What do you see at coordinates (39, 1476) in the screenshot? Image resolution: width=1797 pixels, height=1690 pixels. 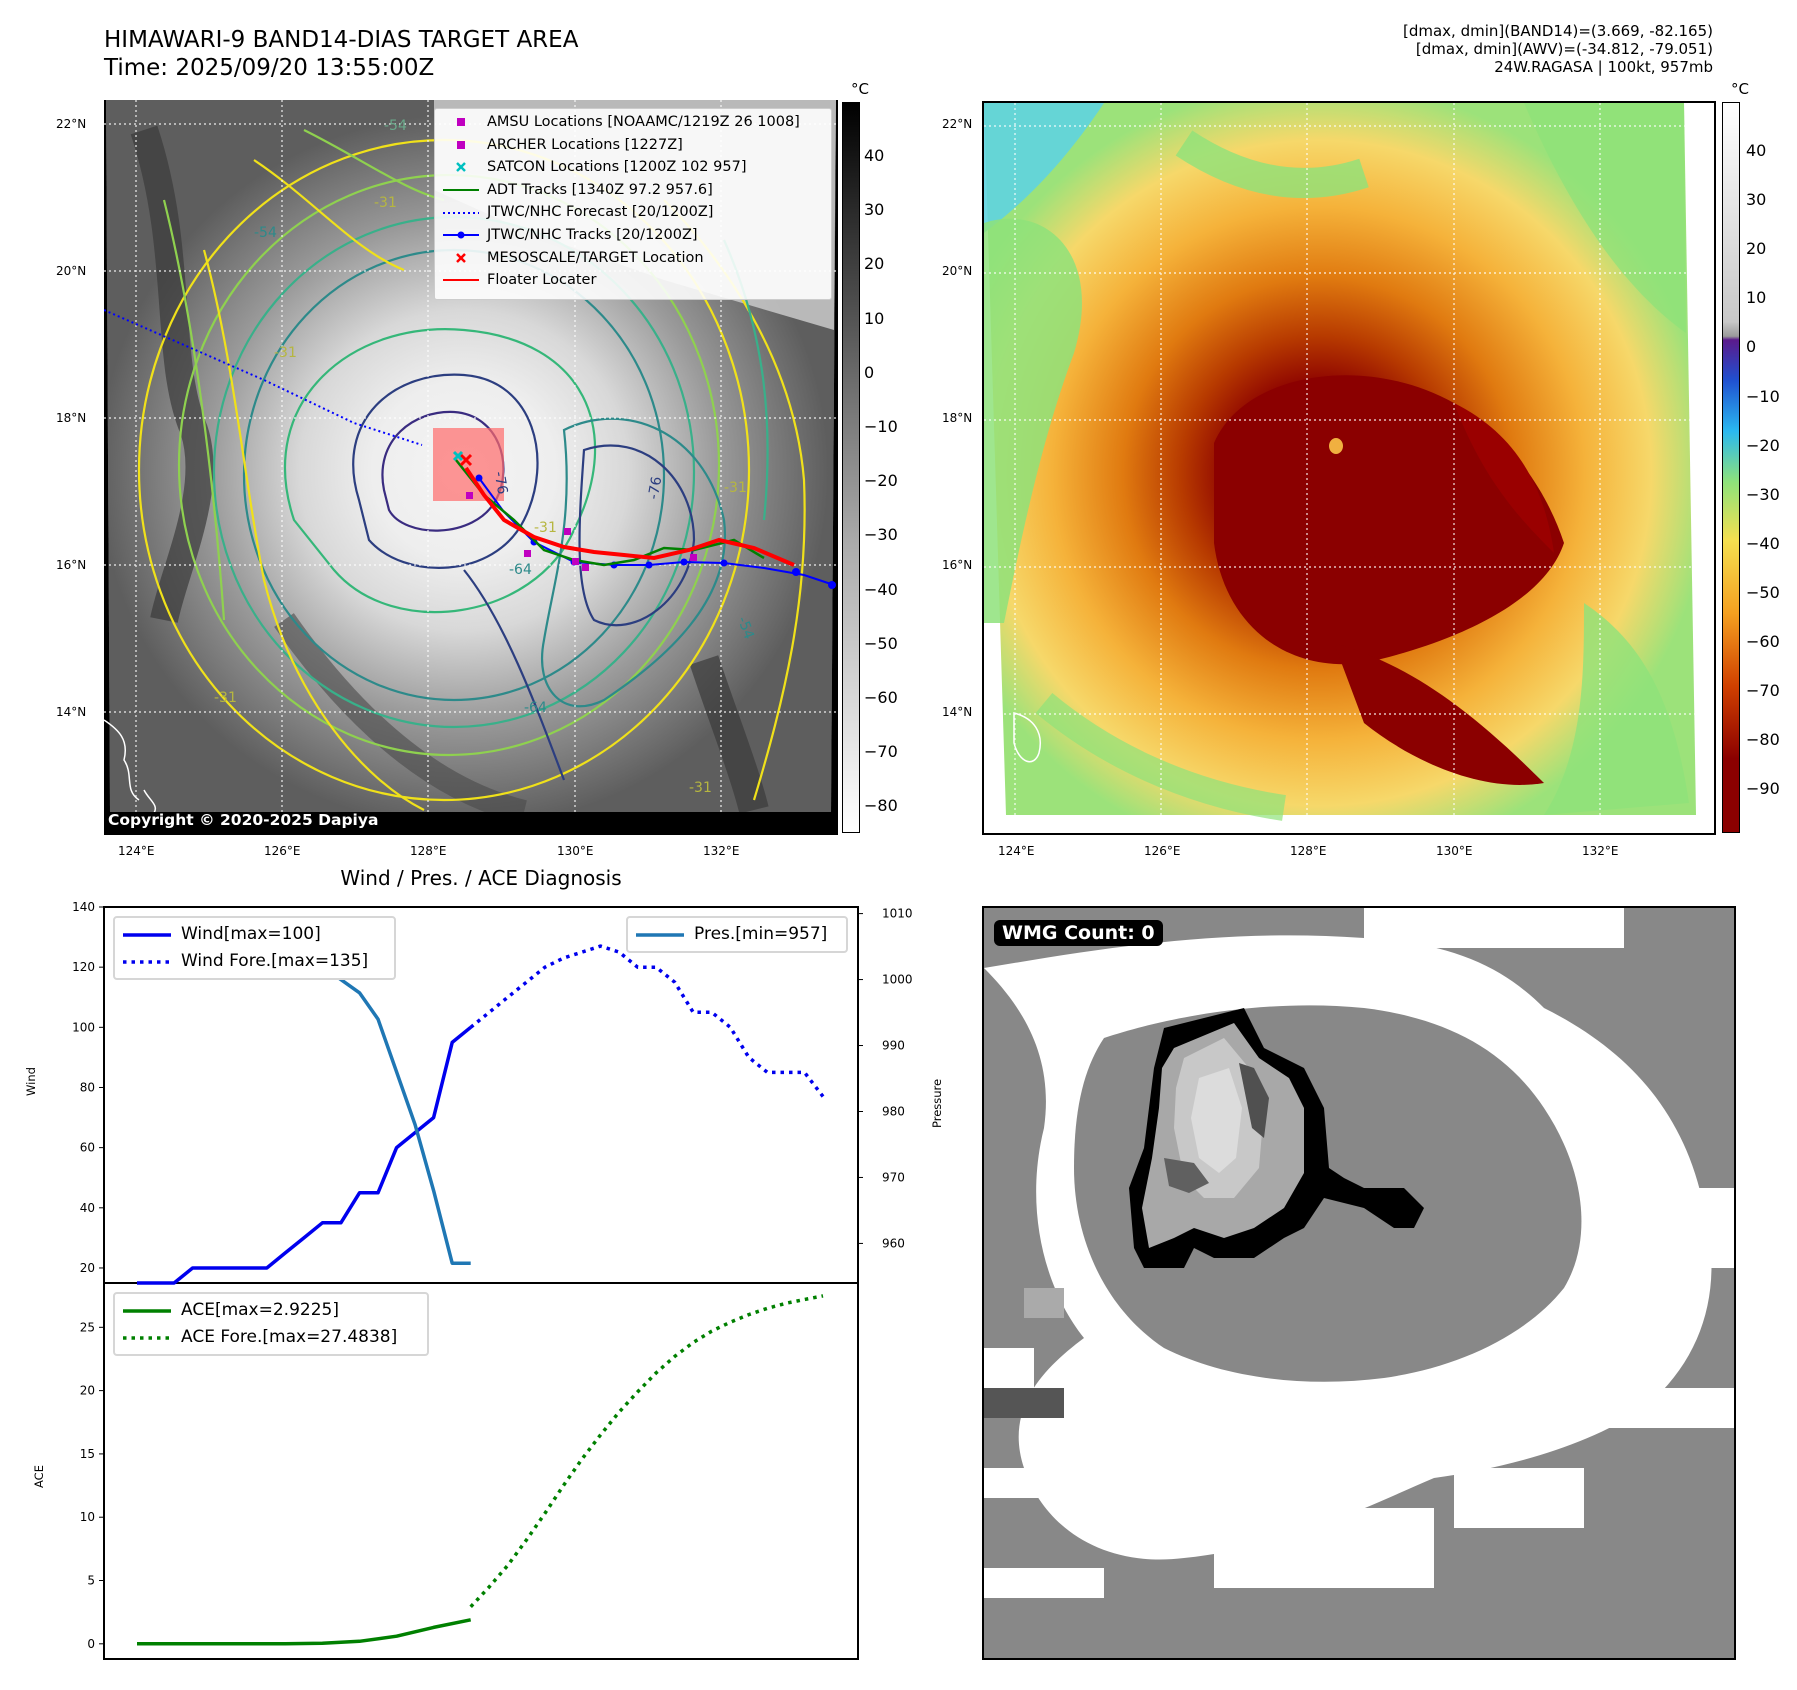 I see `ace-axis-label: ACE` at bounding box center [39, 1476].